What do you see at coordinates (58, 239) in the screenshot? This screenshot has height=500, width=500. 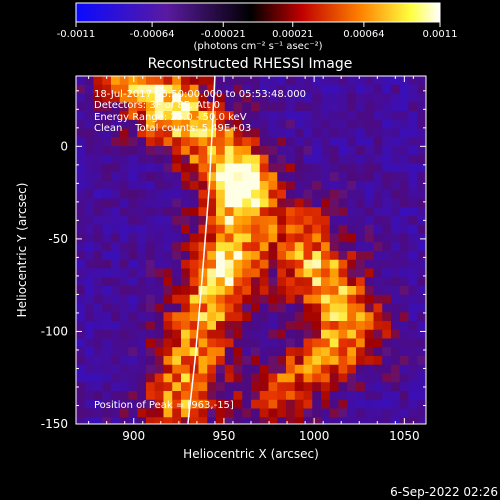 I see `y-tick-label: -50` at bounding box center [58, 239].